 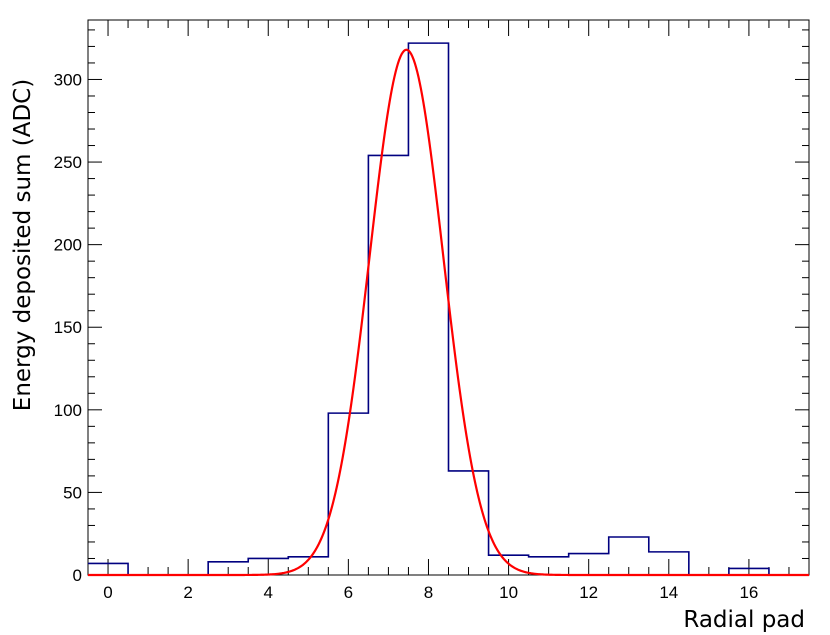 What do you see at coordinates (77, 575) in the screenshot?
I see `y-tick-label: 0` at bounding box center [77, 575].